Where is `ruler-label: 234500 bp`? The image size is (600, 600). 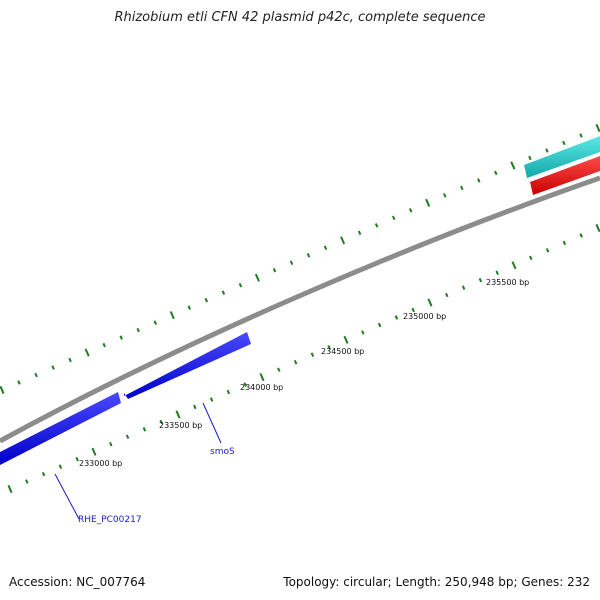
ruler-label: 234500 bp is located at coordinates (342, 351).